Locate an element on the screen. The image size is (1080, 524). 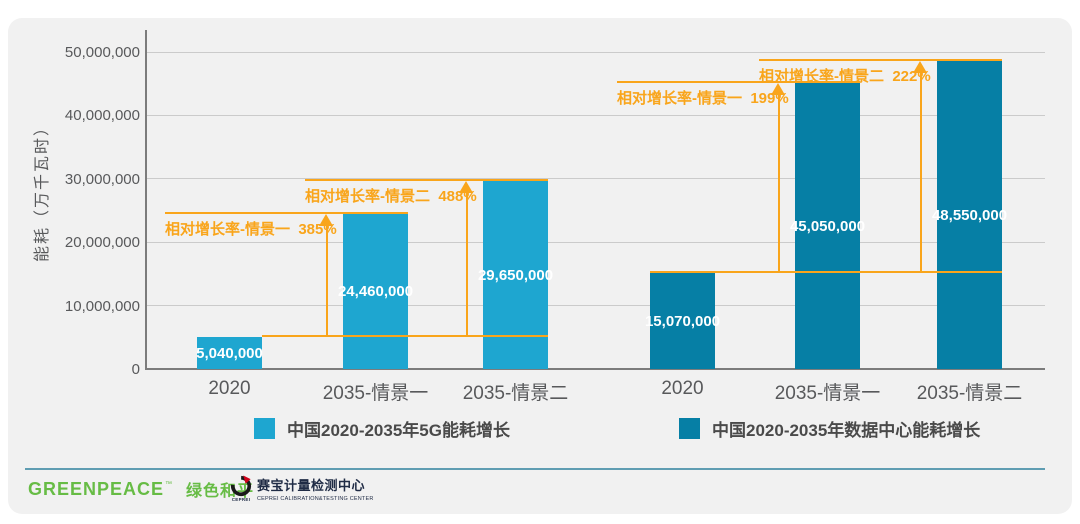
greenpeace-chinese-name: 绿色和平 is located at coordinates (220, 491).